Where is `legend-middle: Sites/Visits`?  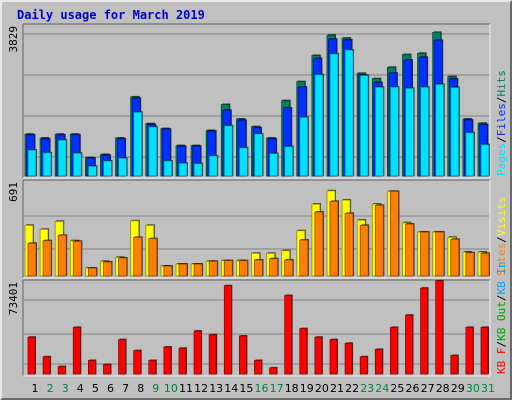
legend-middle: Sites/Visits is located at coordinates (501, 237).